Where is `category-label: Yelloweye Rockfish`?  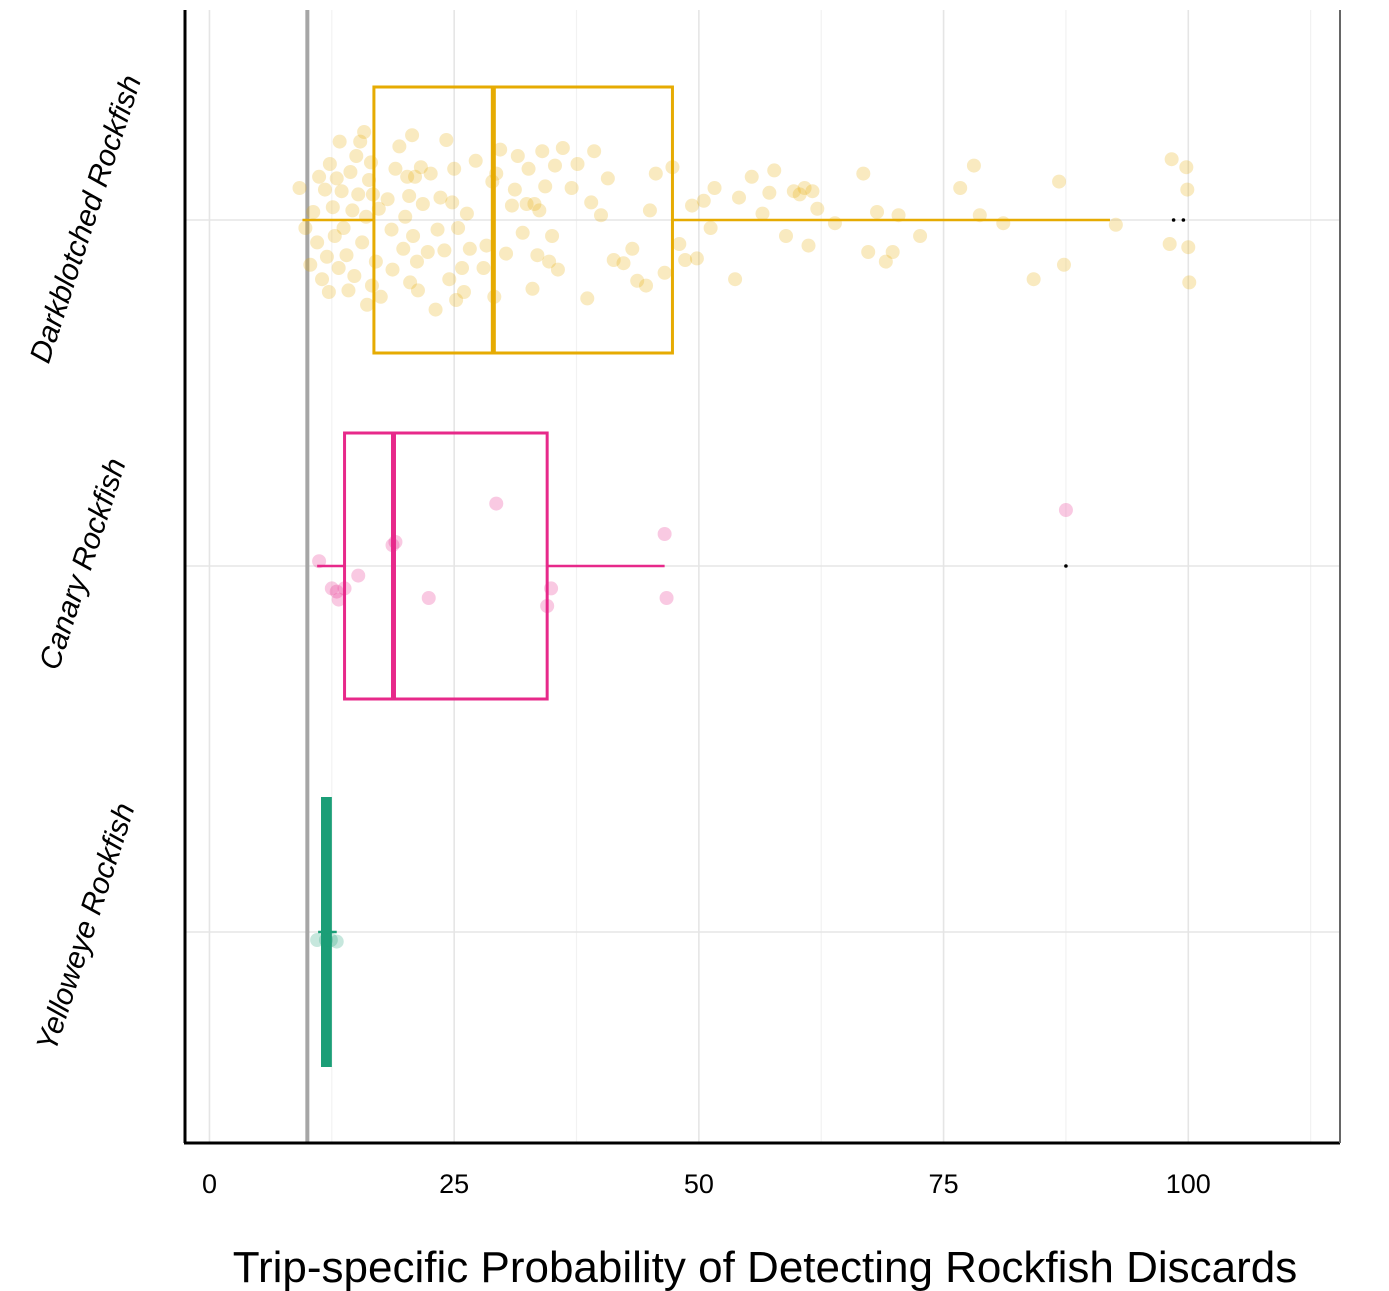
category-label: Yelloweye Rockfish is located at coordinates (85, 927).